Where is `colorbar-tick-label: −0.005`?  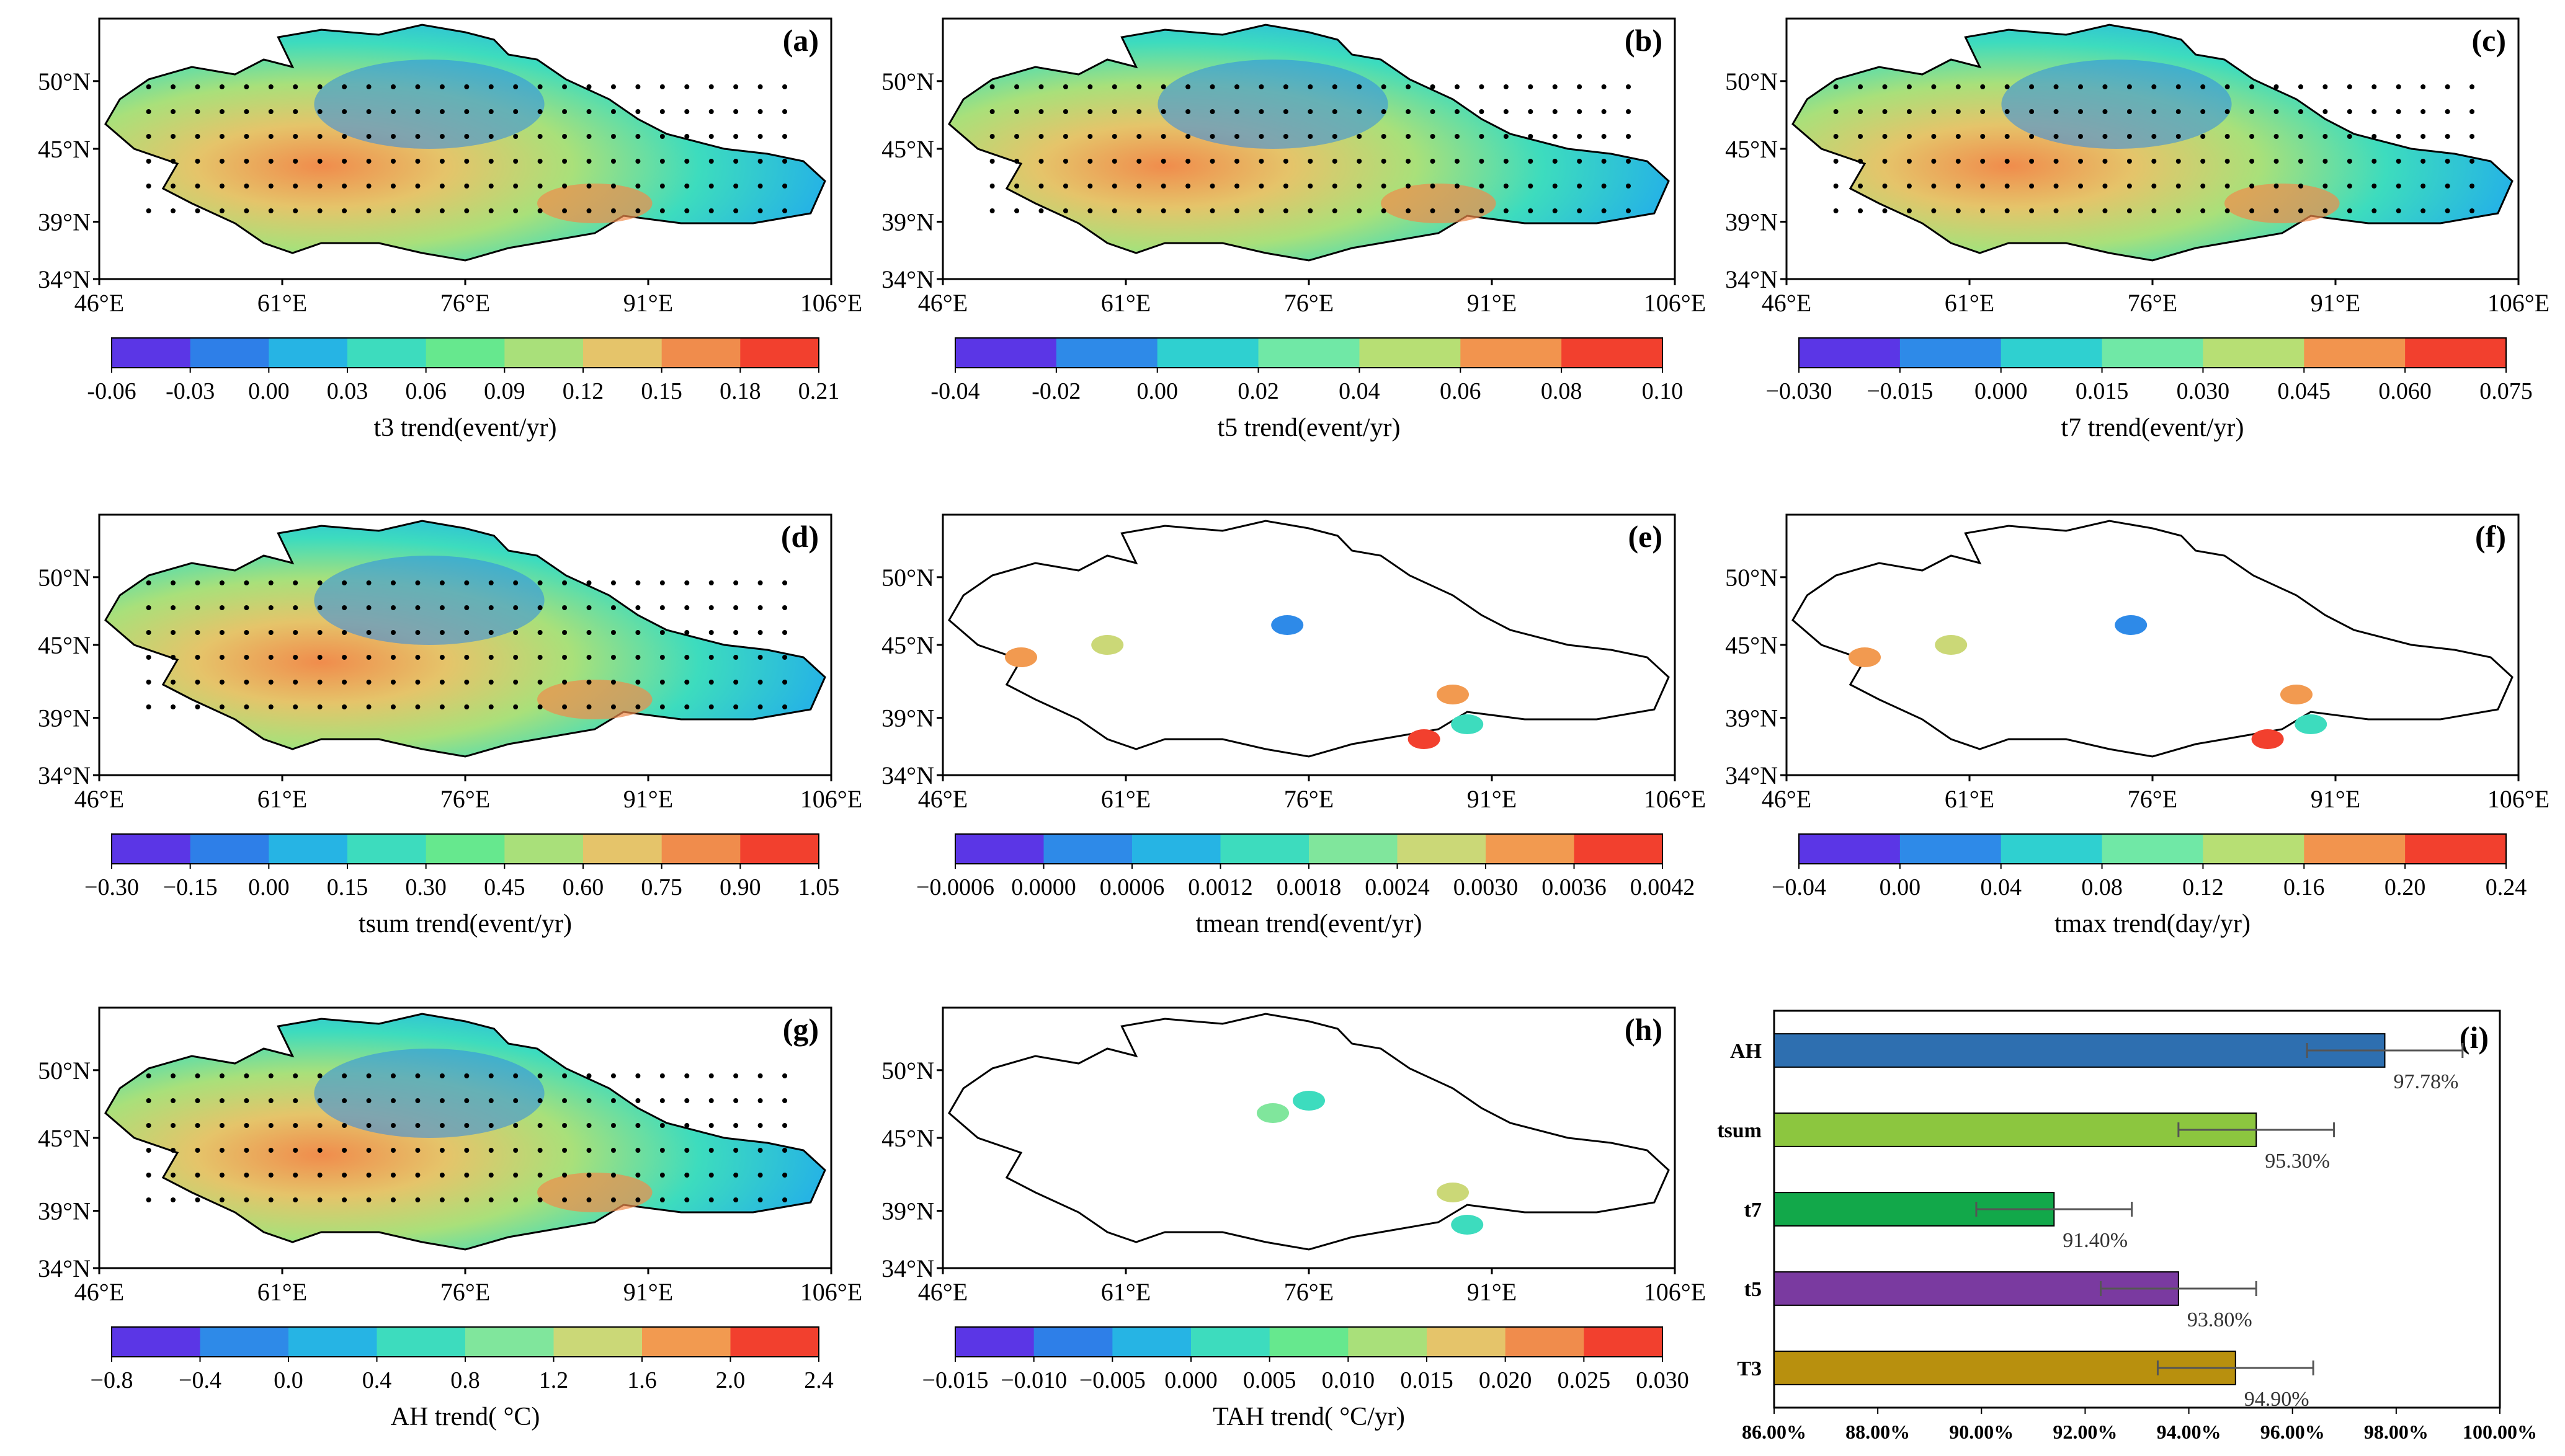 colorbar-tick-label: −0.005 is located at coordinates (1113, 1380).